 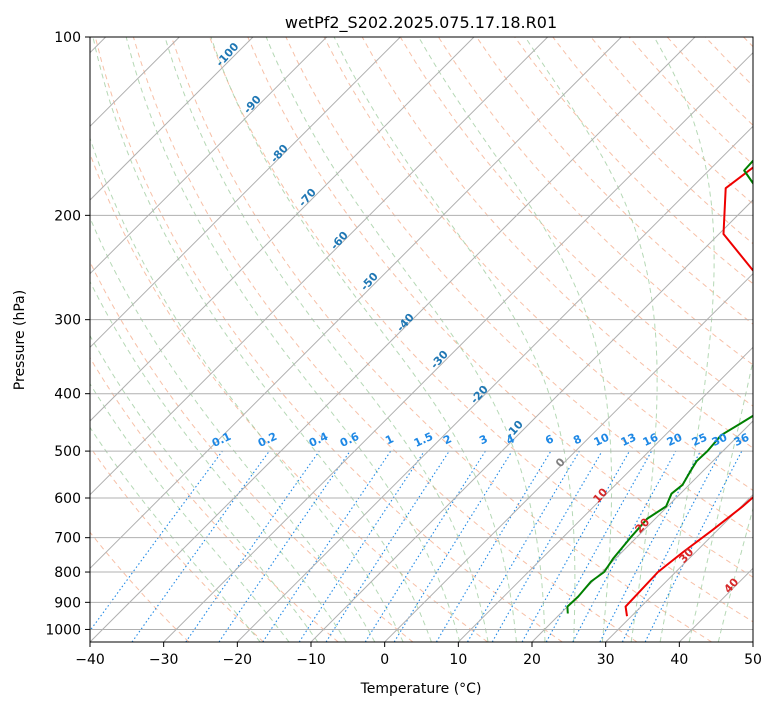 I want to click on mixing-ratio-label: 20, so click(x=675, y=440).